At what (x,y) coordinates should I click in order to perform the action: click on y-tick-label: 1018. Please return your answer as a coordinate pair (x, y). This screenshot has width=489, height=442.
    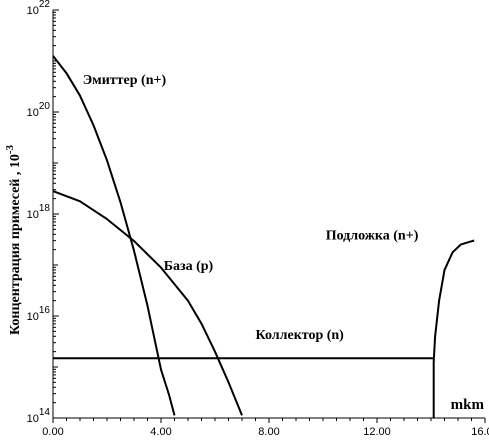
    Looking at the image, I should click on (39, 212).